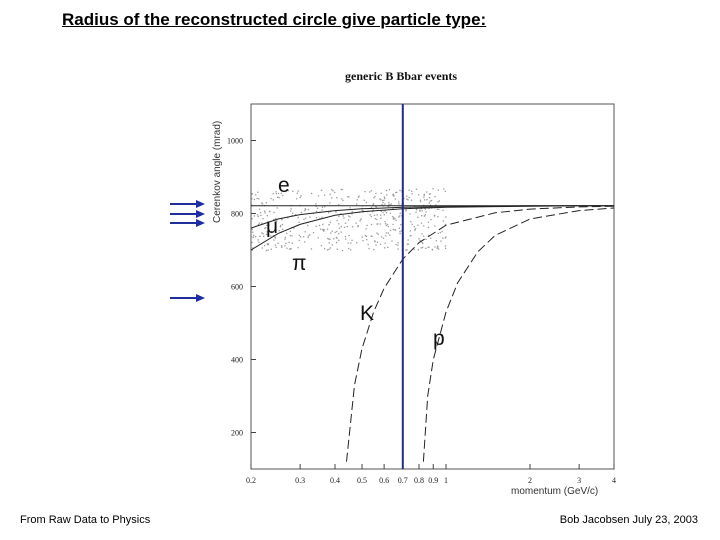 This screenshot has width=720, height=540. What do you see at coordinates (355, 262) in the screenshot?
I see `series-labels: eμπ Kp` at bounding box center [355, 262].